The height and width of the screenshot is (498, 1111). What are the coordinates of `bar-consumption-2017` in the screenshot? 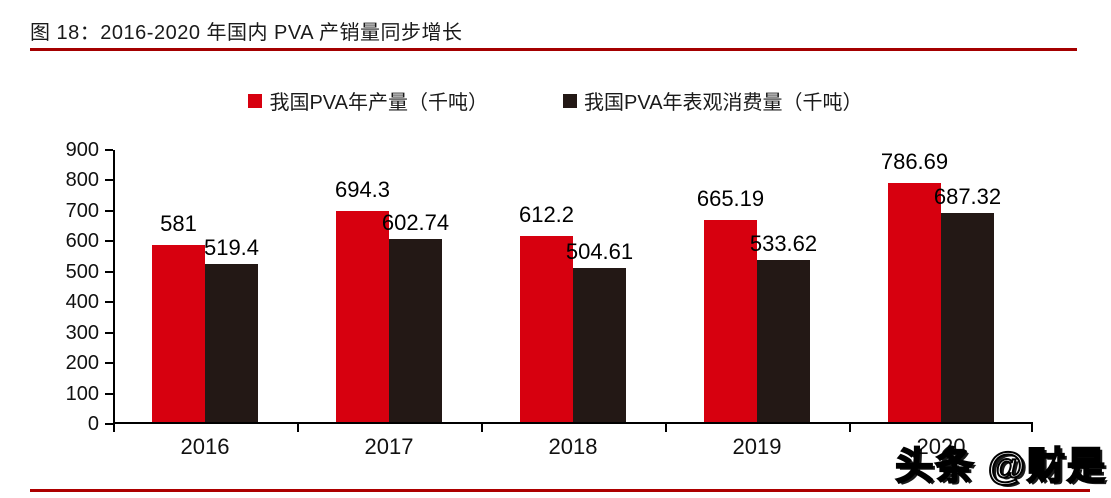 It's located at (415, 330).